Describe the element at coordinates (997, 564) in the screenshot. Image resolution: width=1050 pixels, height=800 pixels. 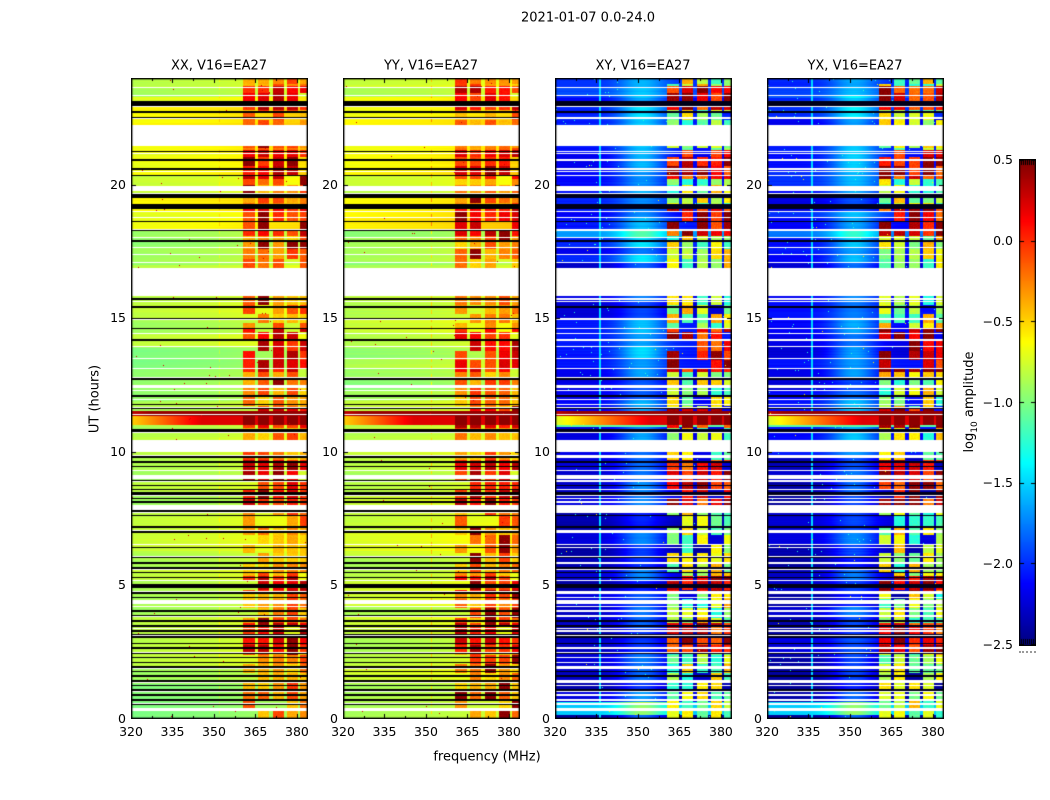
I see `colorbar-tick-label: −2.0` at that location.